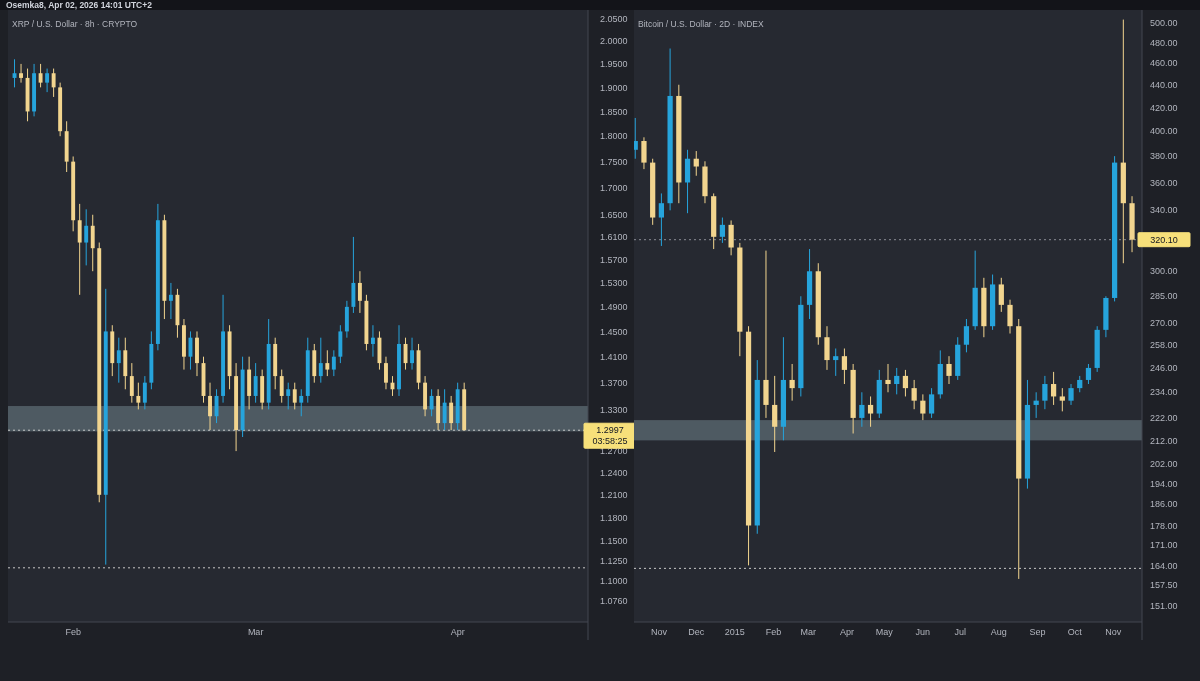  I want to click on y-tick-label: 1.7500, so click(614, 161).